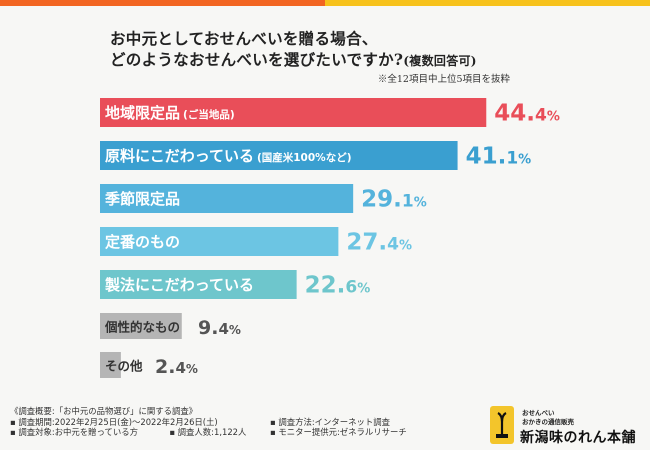  What do you see at coordinates (208, 432) in the screenshot?
I see `survey-count: ▪ 調査人数:1,122人` at bounding box center [208, 432].